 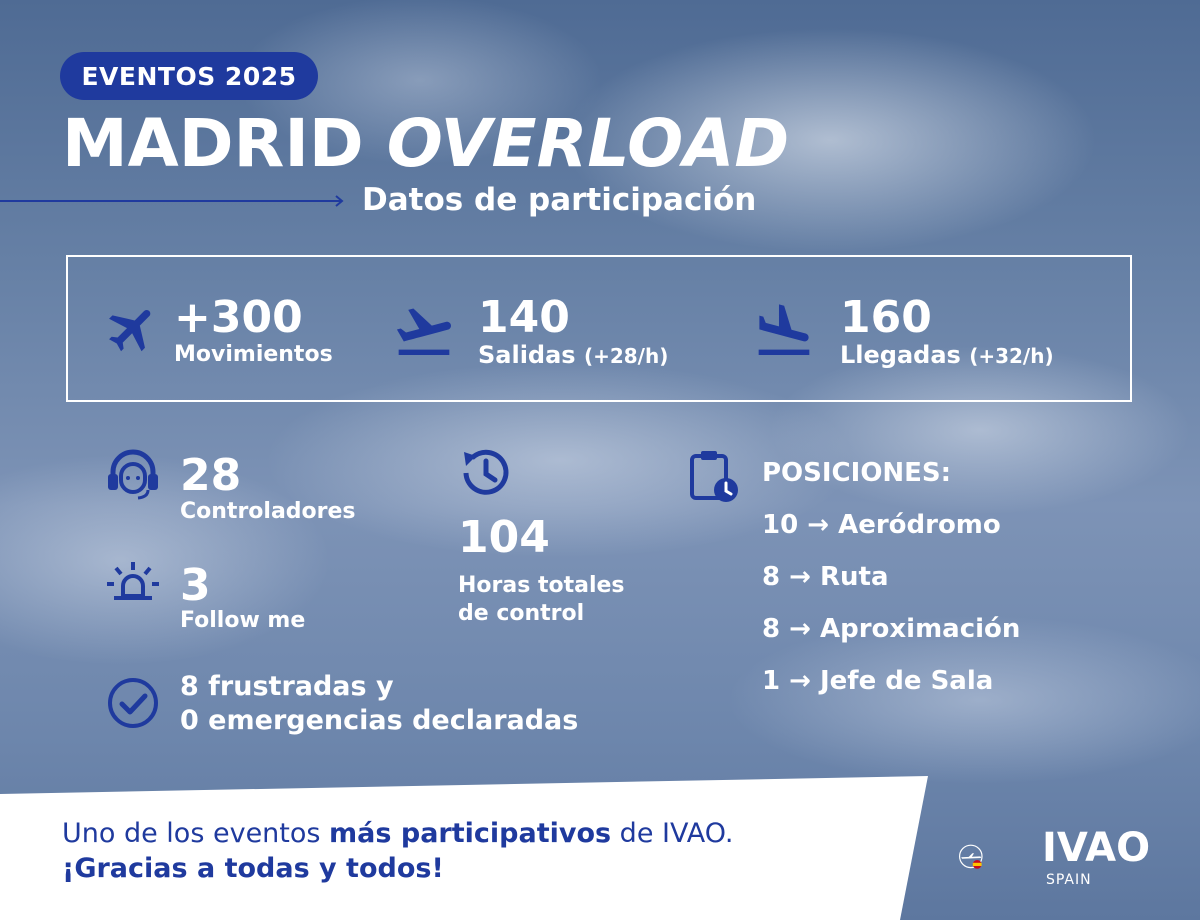 I want to click on incidents-line1: 8 frustradas y, so click(x=287, y=686).